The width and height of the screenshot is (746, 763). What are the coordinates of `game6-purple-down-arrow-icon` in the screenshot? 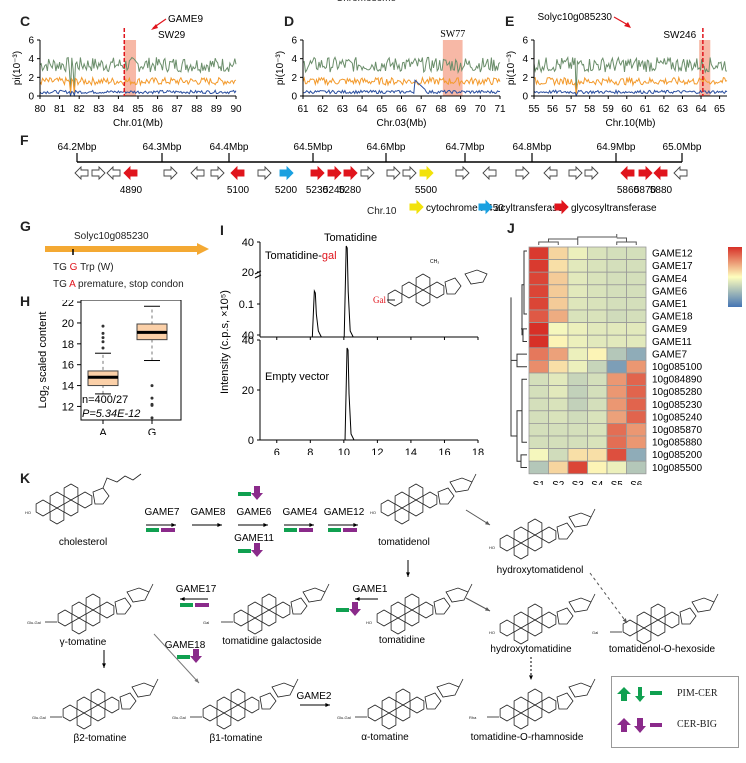 It's located at (257, 493).